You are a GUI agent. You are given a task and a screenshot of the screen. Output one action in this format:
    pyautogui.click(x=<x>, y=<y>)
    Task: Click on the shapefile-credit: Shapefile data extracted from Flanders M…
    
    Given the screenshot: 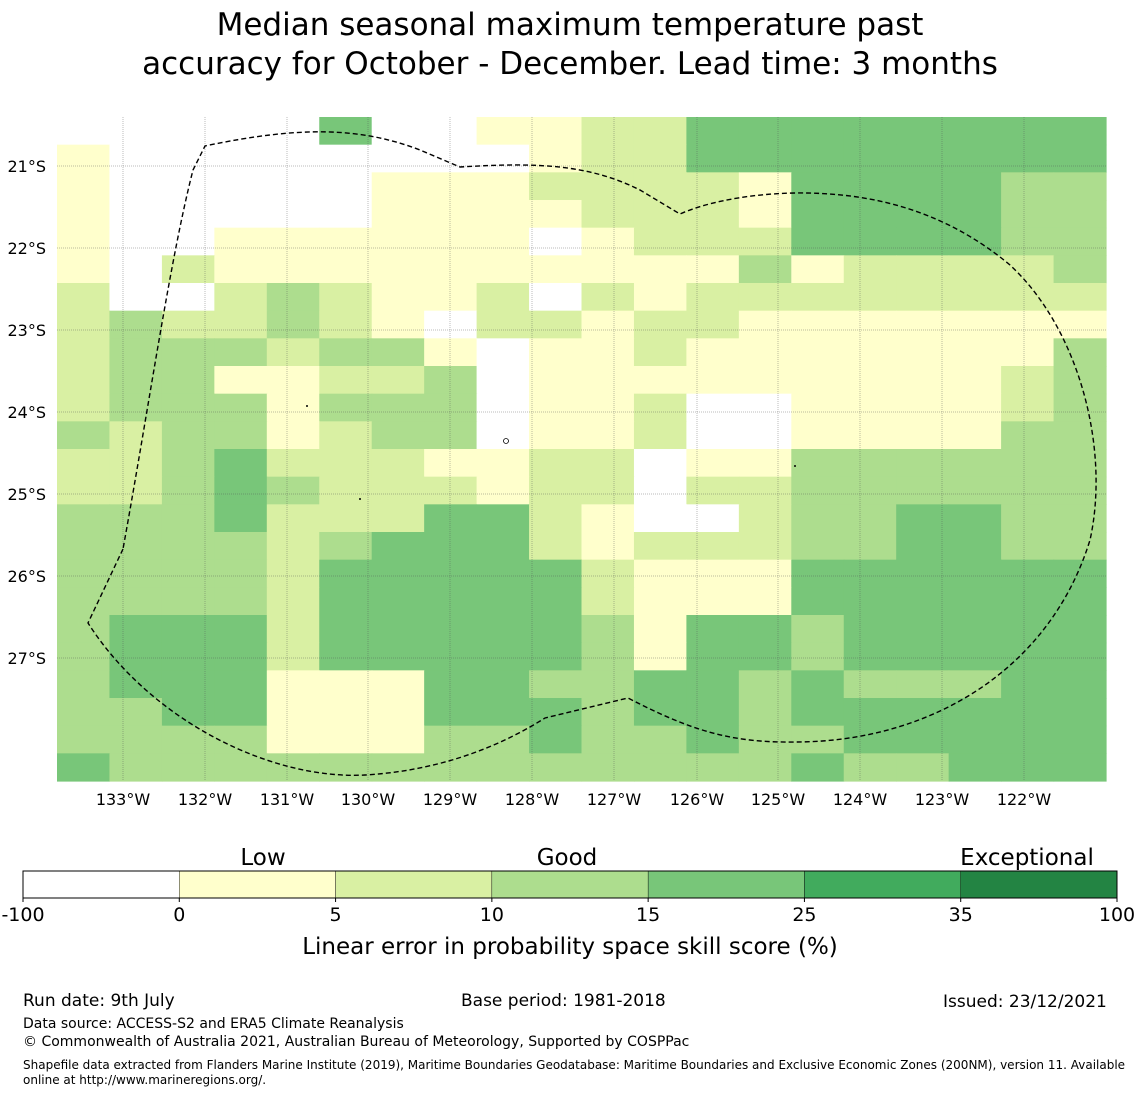 What is the action you would take?
    pyautogui.click(x=574, y=1072)
    